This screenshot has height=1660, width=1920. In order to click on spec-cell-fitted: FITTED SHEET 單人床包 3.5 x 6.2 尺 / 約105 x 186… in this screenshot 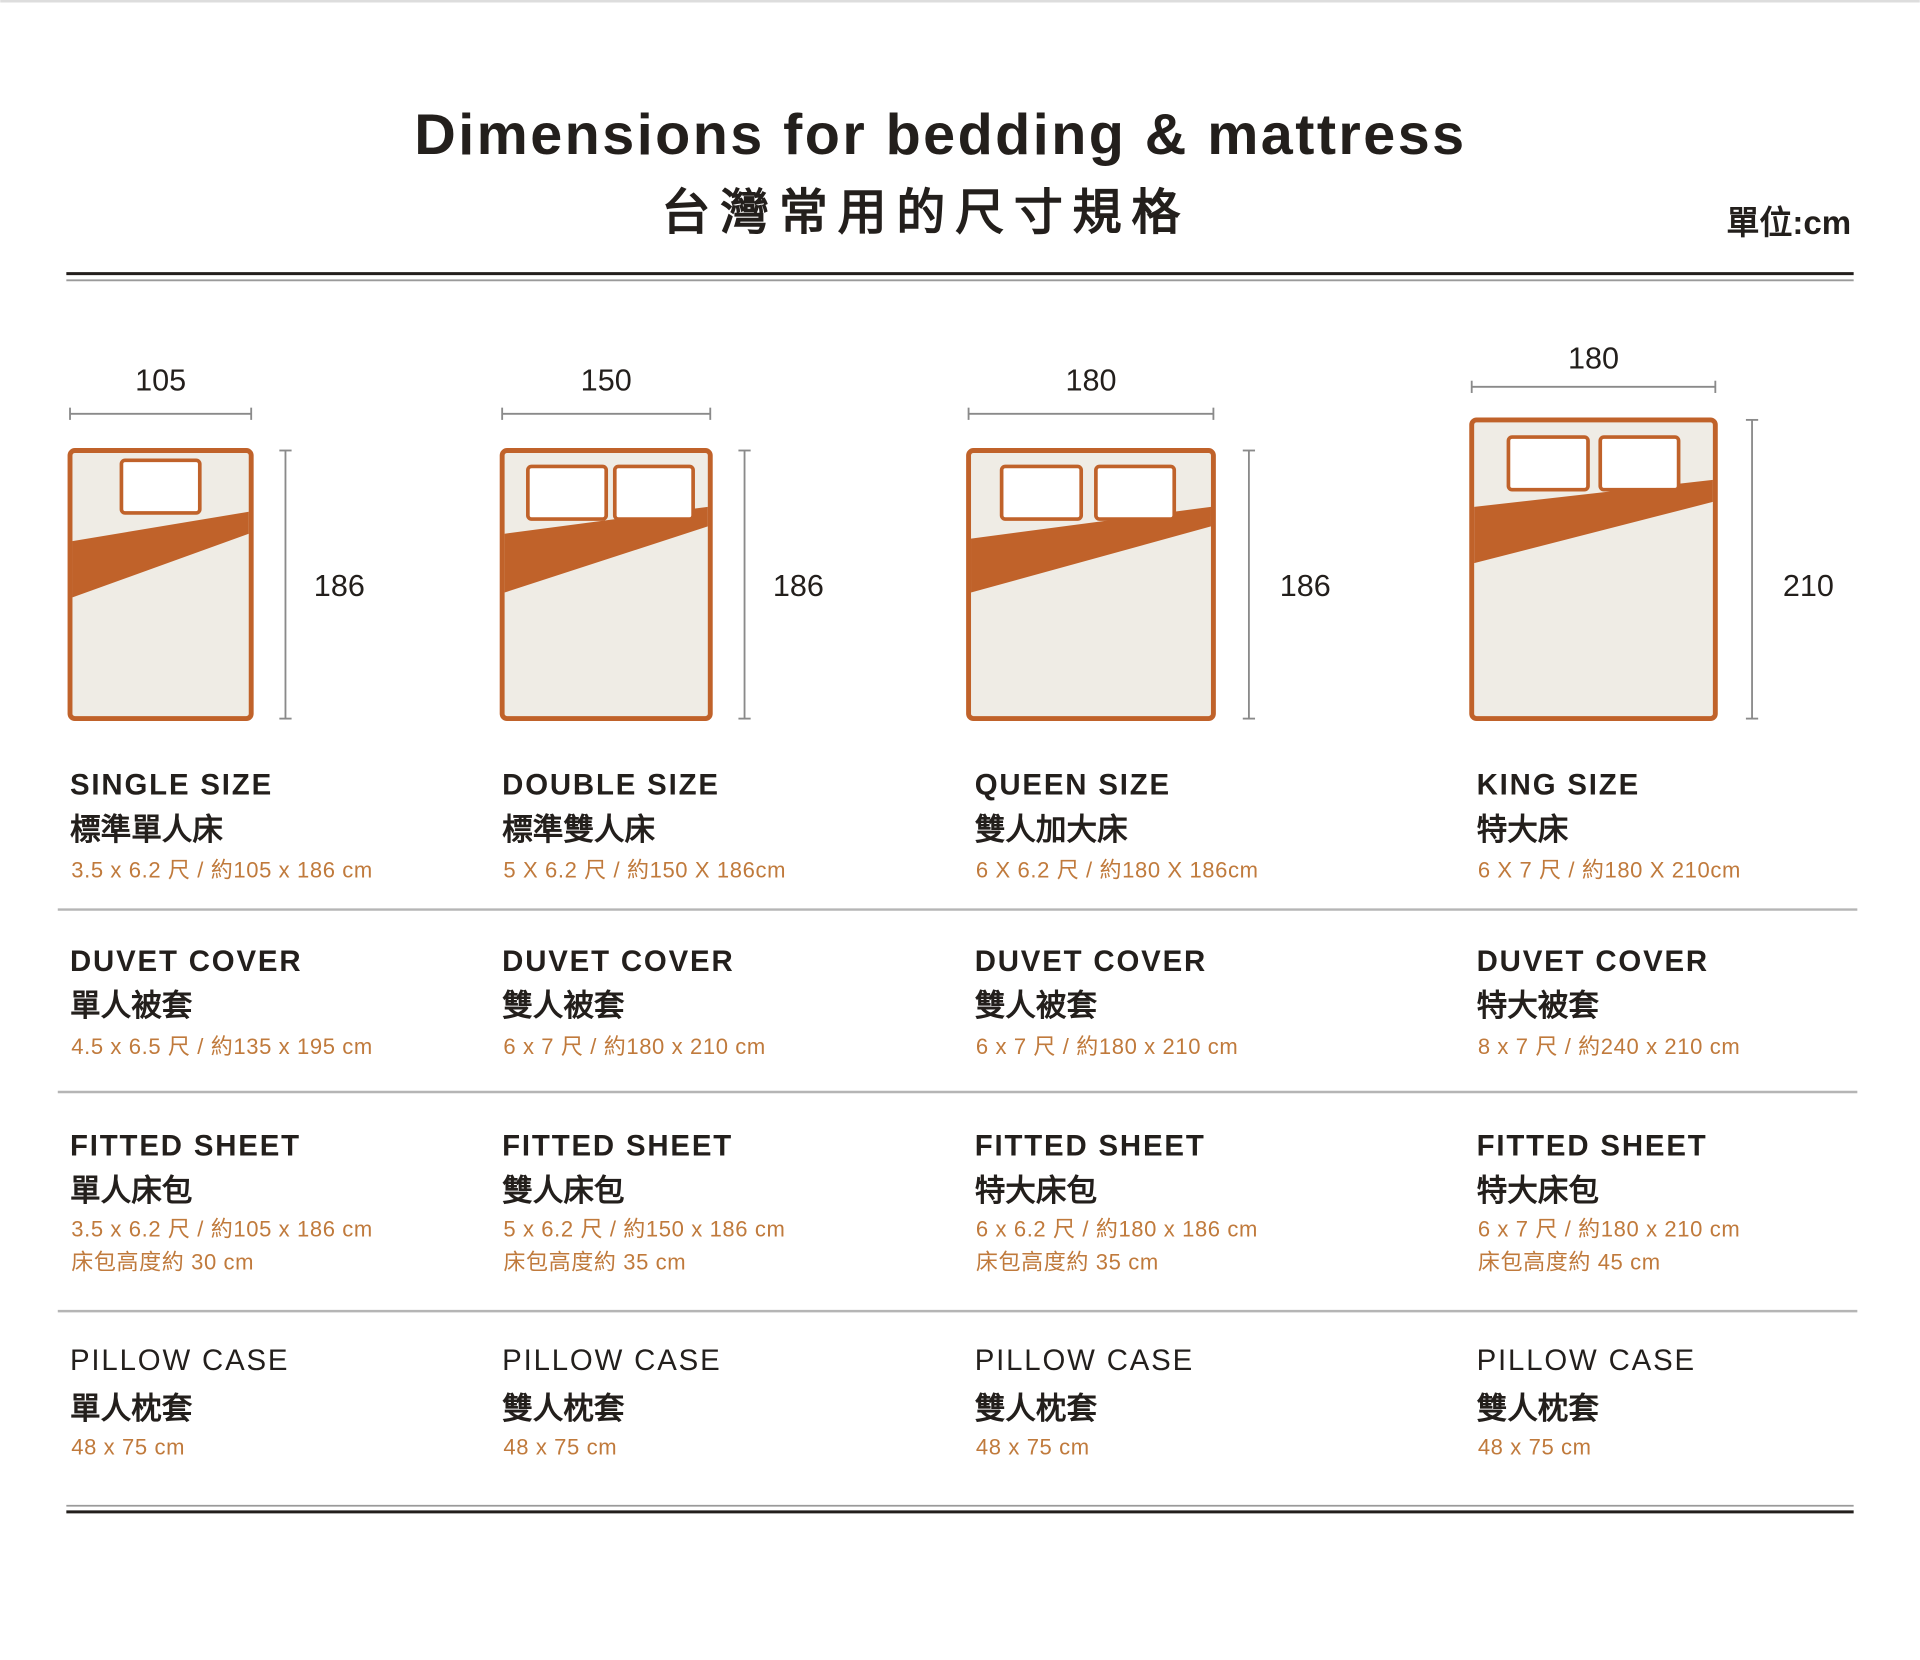, I will do `click(221, 1202)`.